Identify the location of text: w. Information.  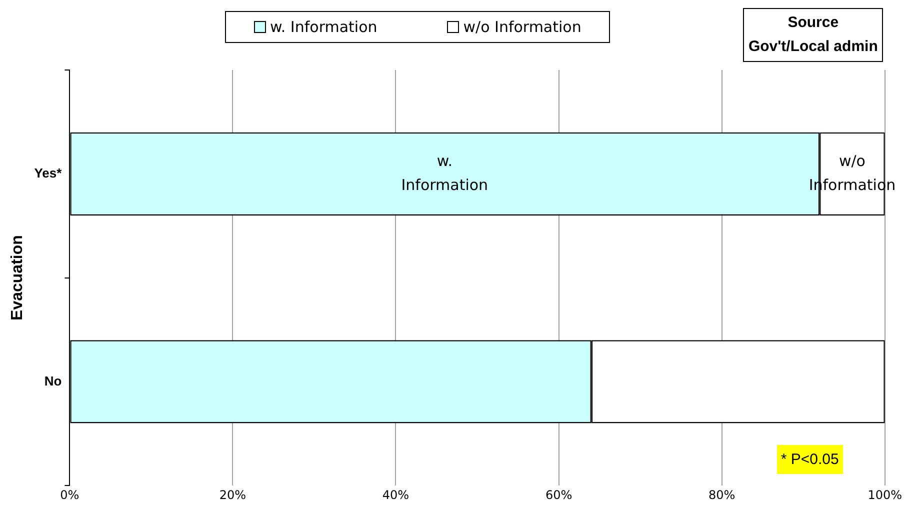
(444, 173).